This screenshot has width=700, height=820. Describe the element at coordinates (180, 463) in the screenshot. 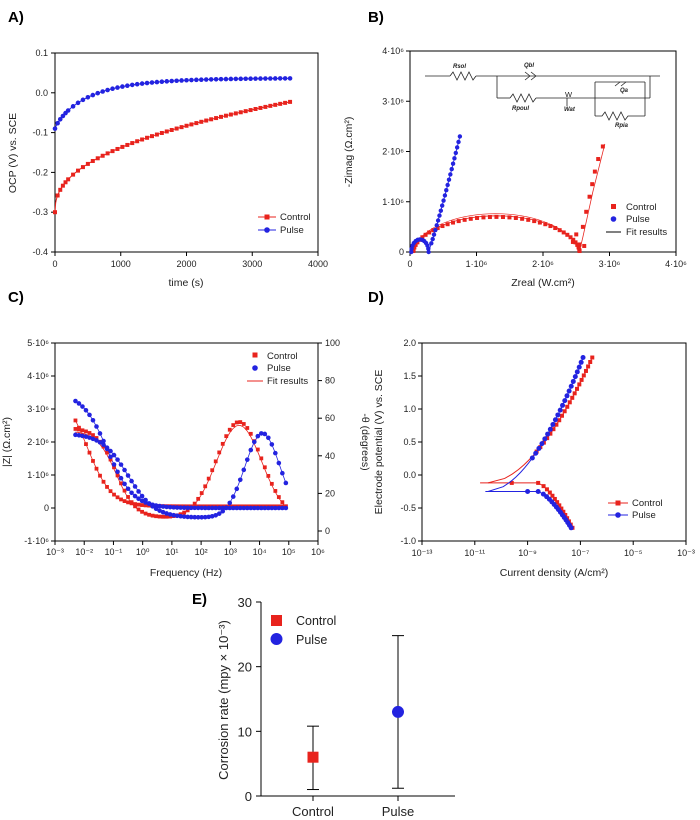

I see `control-z-fit` at that location.